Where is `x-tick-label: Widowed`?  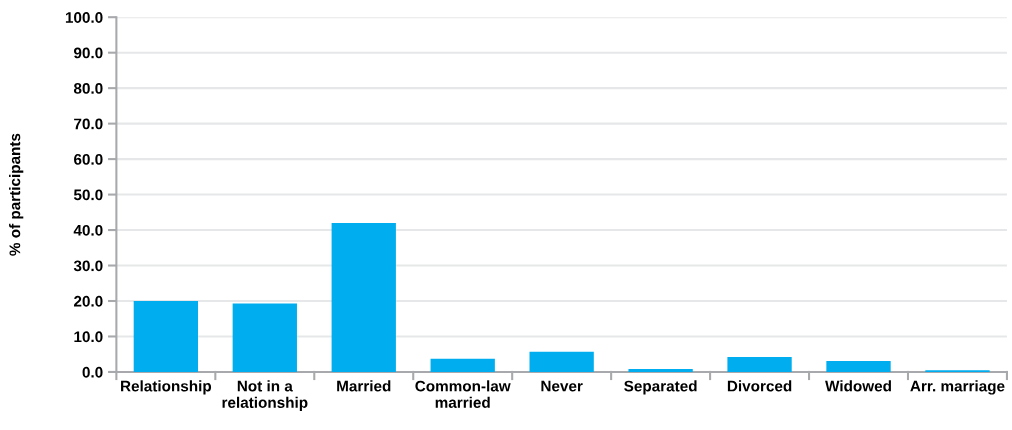 x-tick-label: Widowed is located at coordinates (858, 386).